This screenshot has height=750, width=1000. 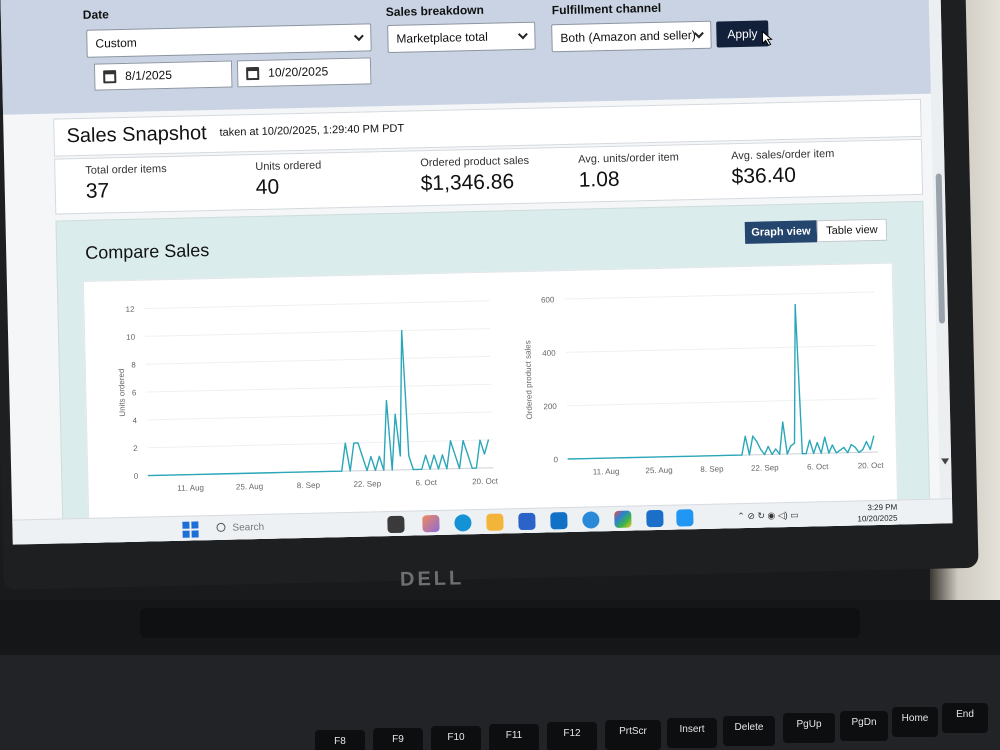 I want to click on y-tick-label: 200, so click(x=550, y=406).